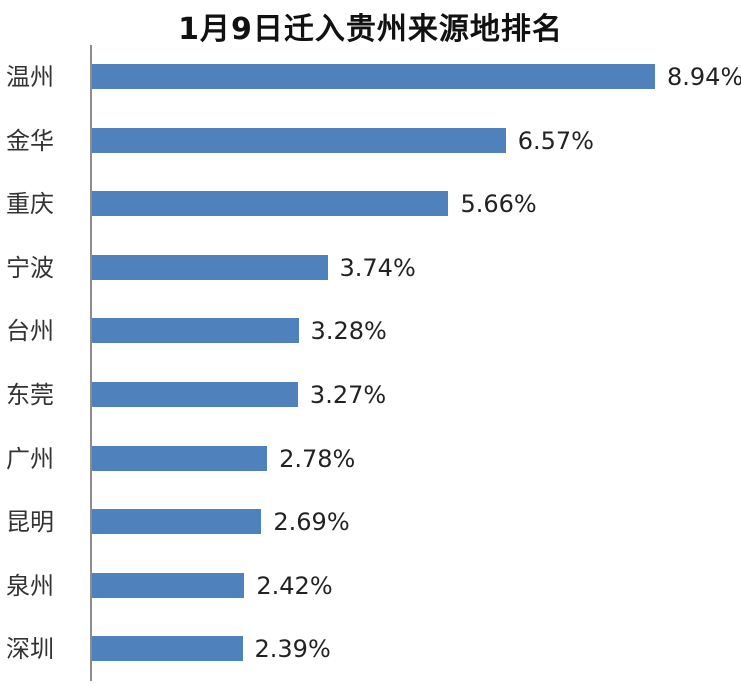  Describe the element at coordinates (292, 649) in the screenshot. I see `value-label: 2.39%` at that location.